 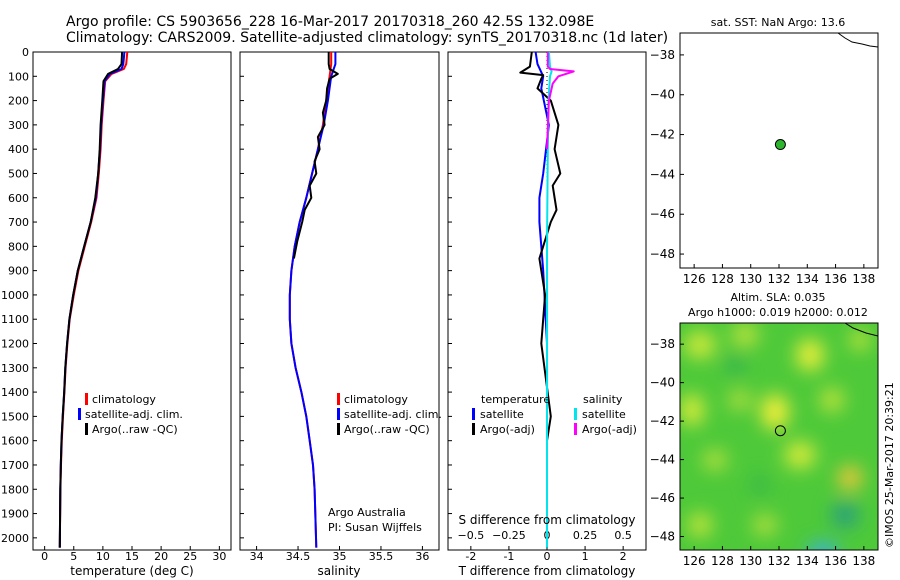 I want to click on x-tick-label: 35, so click(x=340, y=556).